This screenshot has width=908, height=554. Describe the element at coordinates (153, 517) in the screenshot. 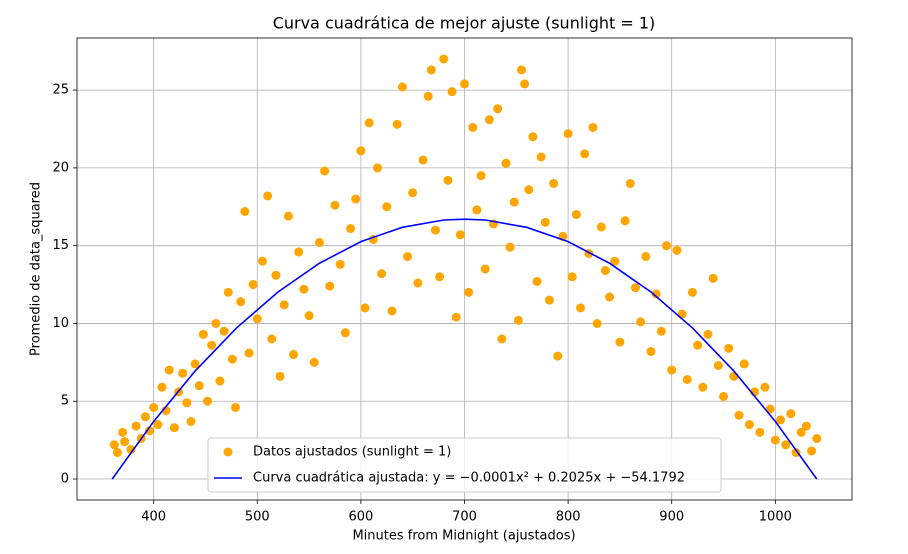

I see `x-tick-label: 400` at that location.